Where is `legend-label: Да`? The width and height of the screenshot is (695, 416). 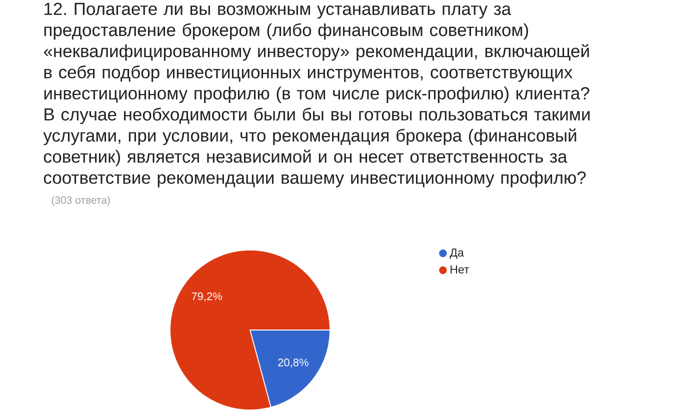 legend-label: Да is located at coordinates (457, 253).